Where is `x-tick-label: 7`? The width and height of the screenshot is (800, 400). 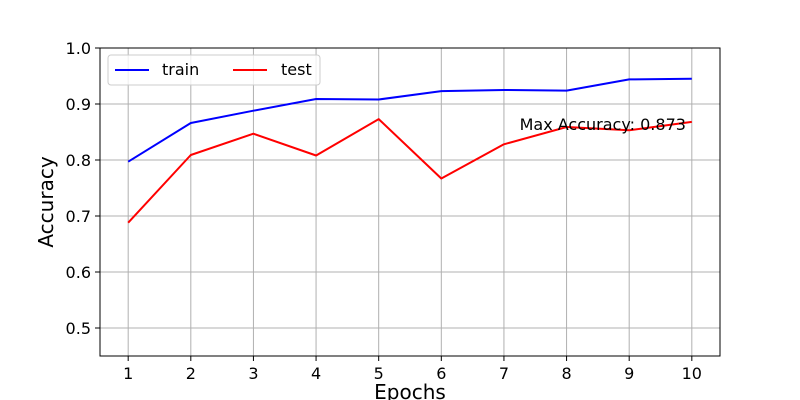 x-tick-label: 7 is located at coordinates (504, 373).